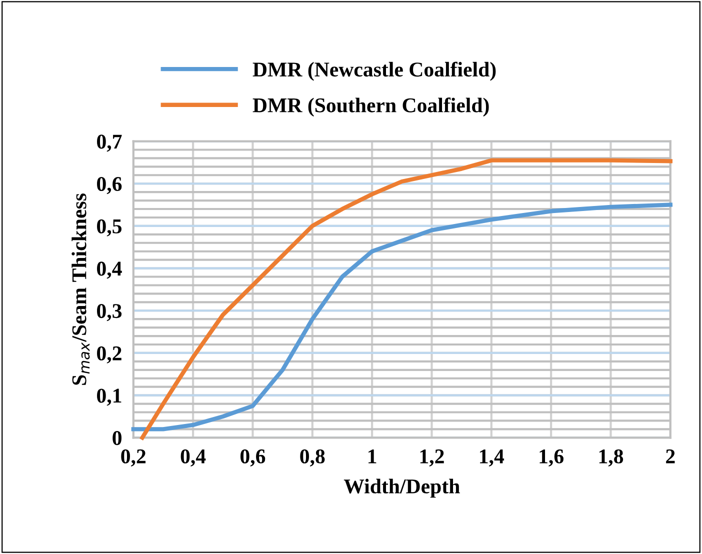  I want to click on y-tick-label: 0,1, so click(109, 397).